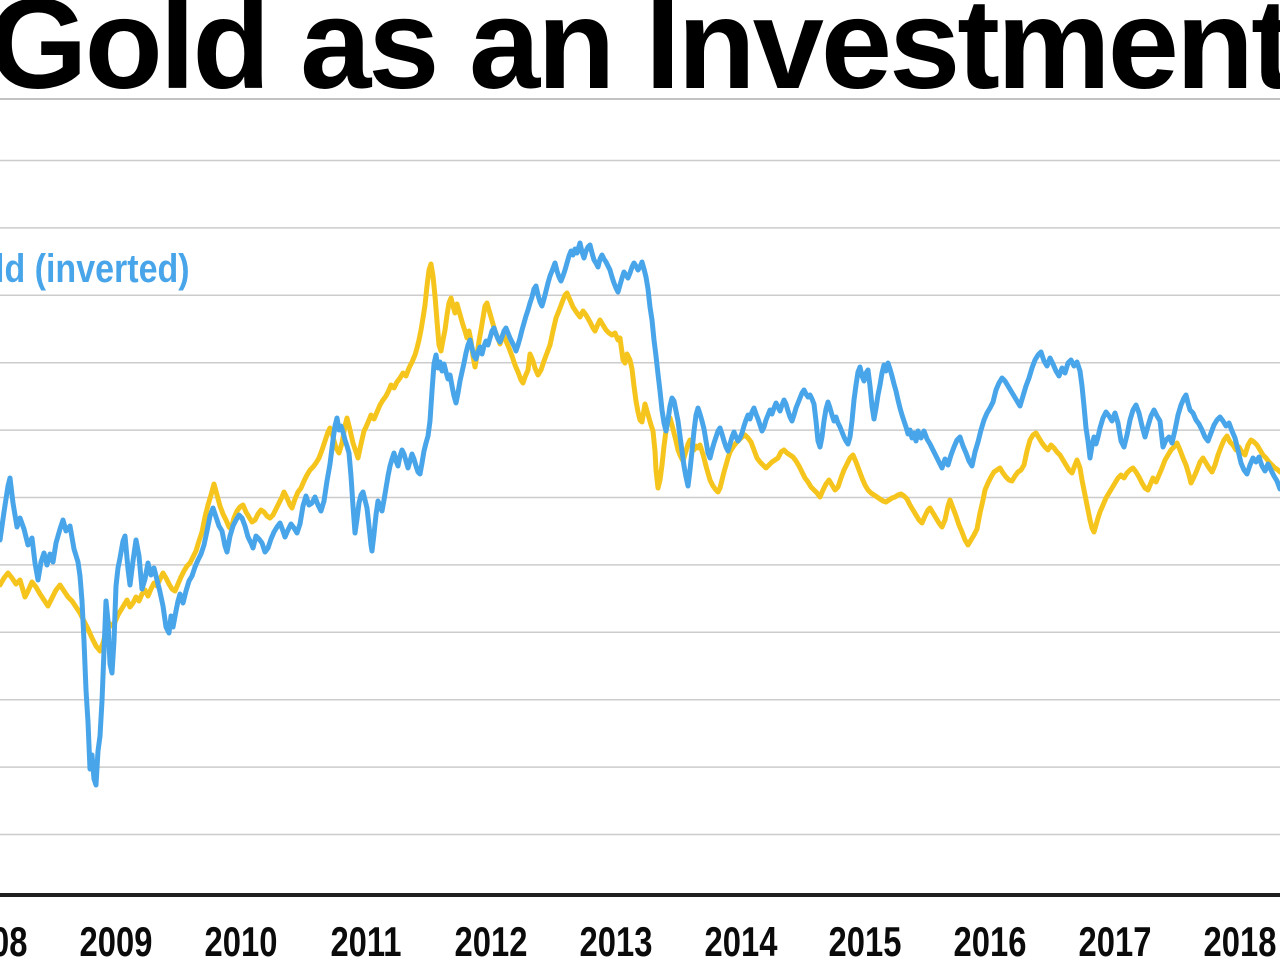 This screenshot has height=960, width=1280. I want to click on x-tick-label-2018: 2018, so click(1240, 939).